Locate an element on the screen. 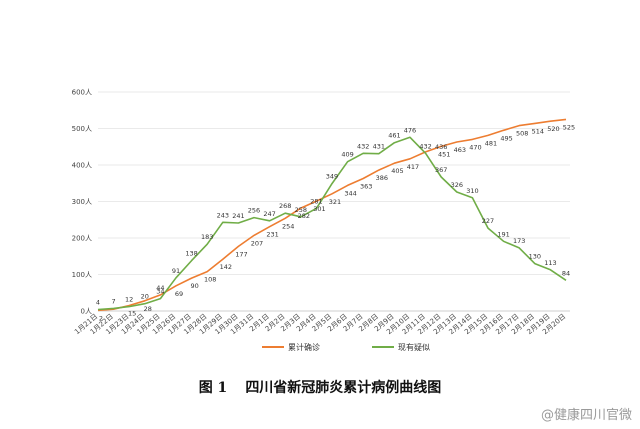 This screenshot has width=640, height=429. y-axis: 0人 100人 200人 300人 400人 500人 600人 is located at coordinates (82, 202).